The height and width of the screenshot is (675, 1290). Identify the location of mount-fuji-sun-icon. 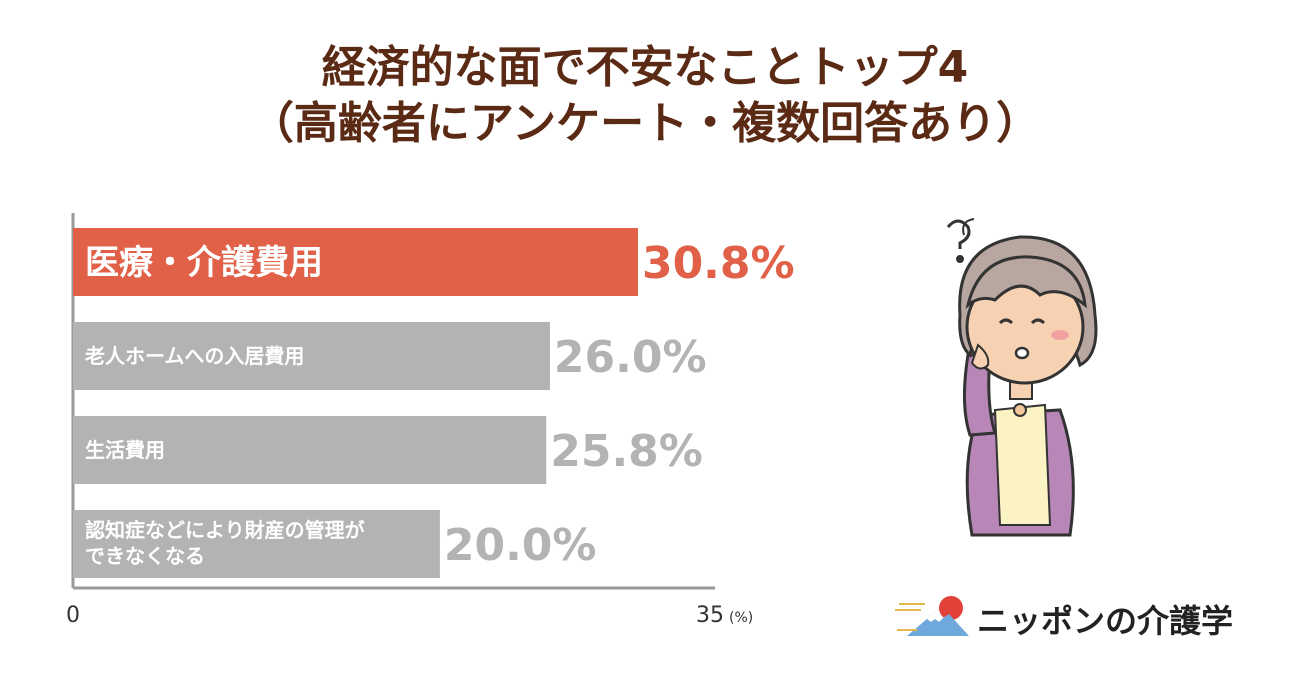
(932, 616).